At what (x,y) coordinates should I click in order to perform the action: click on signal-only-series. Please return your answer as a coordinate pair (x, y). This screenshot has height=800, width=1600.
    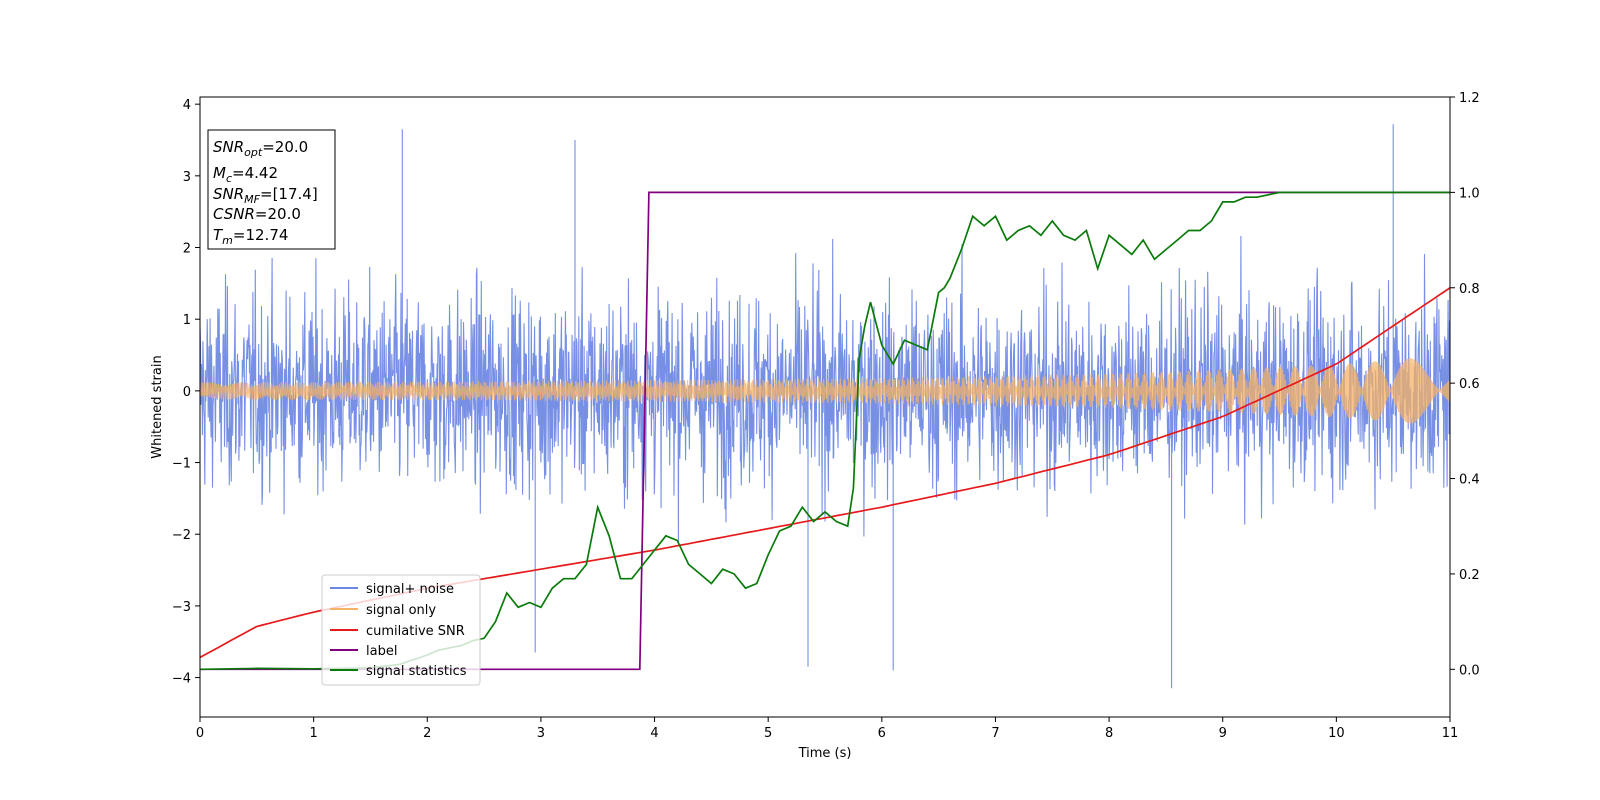
    Looking at the image, I should click on (825, 391).